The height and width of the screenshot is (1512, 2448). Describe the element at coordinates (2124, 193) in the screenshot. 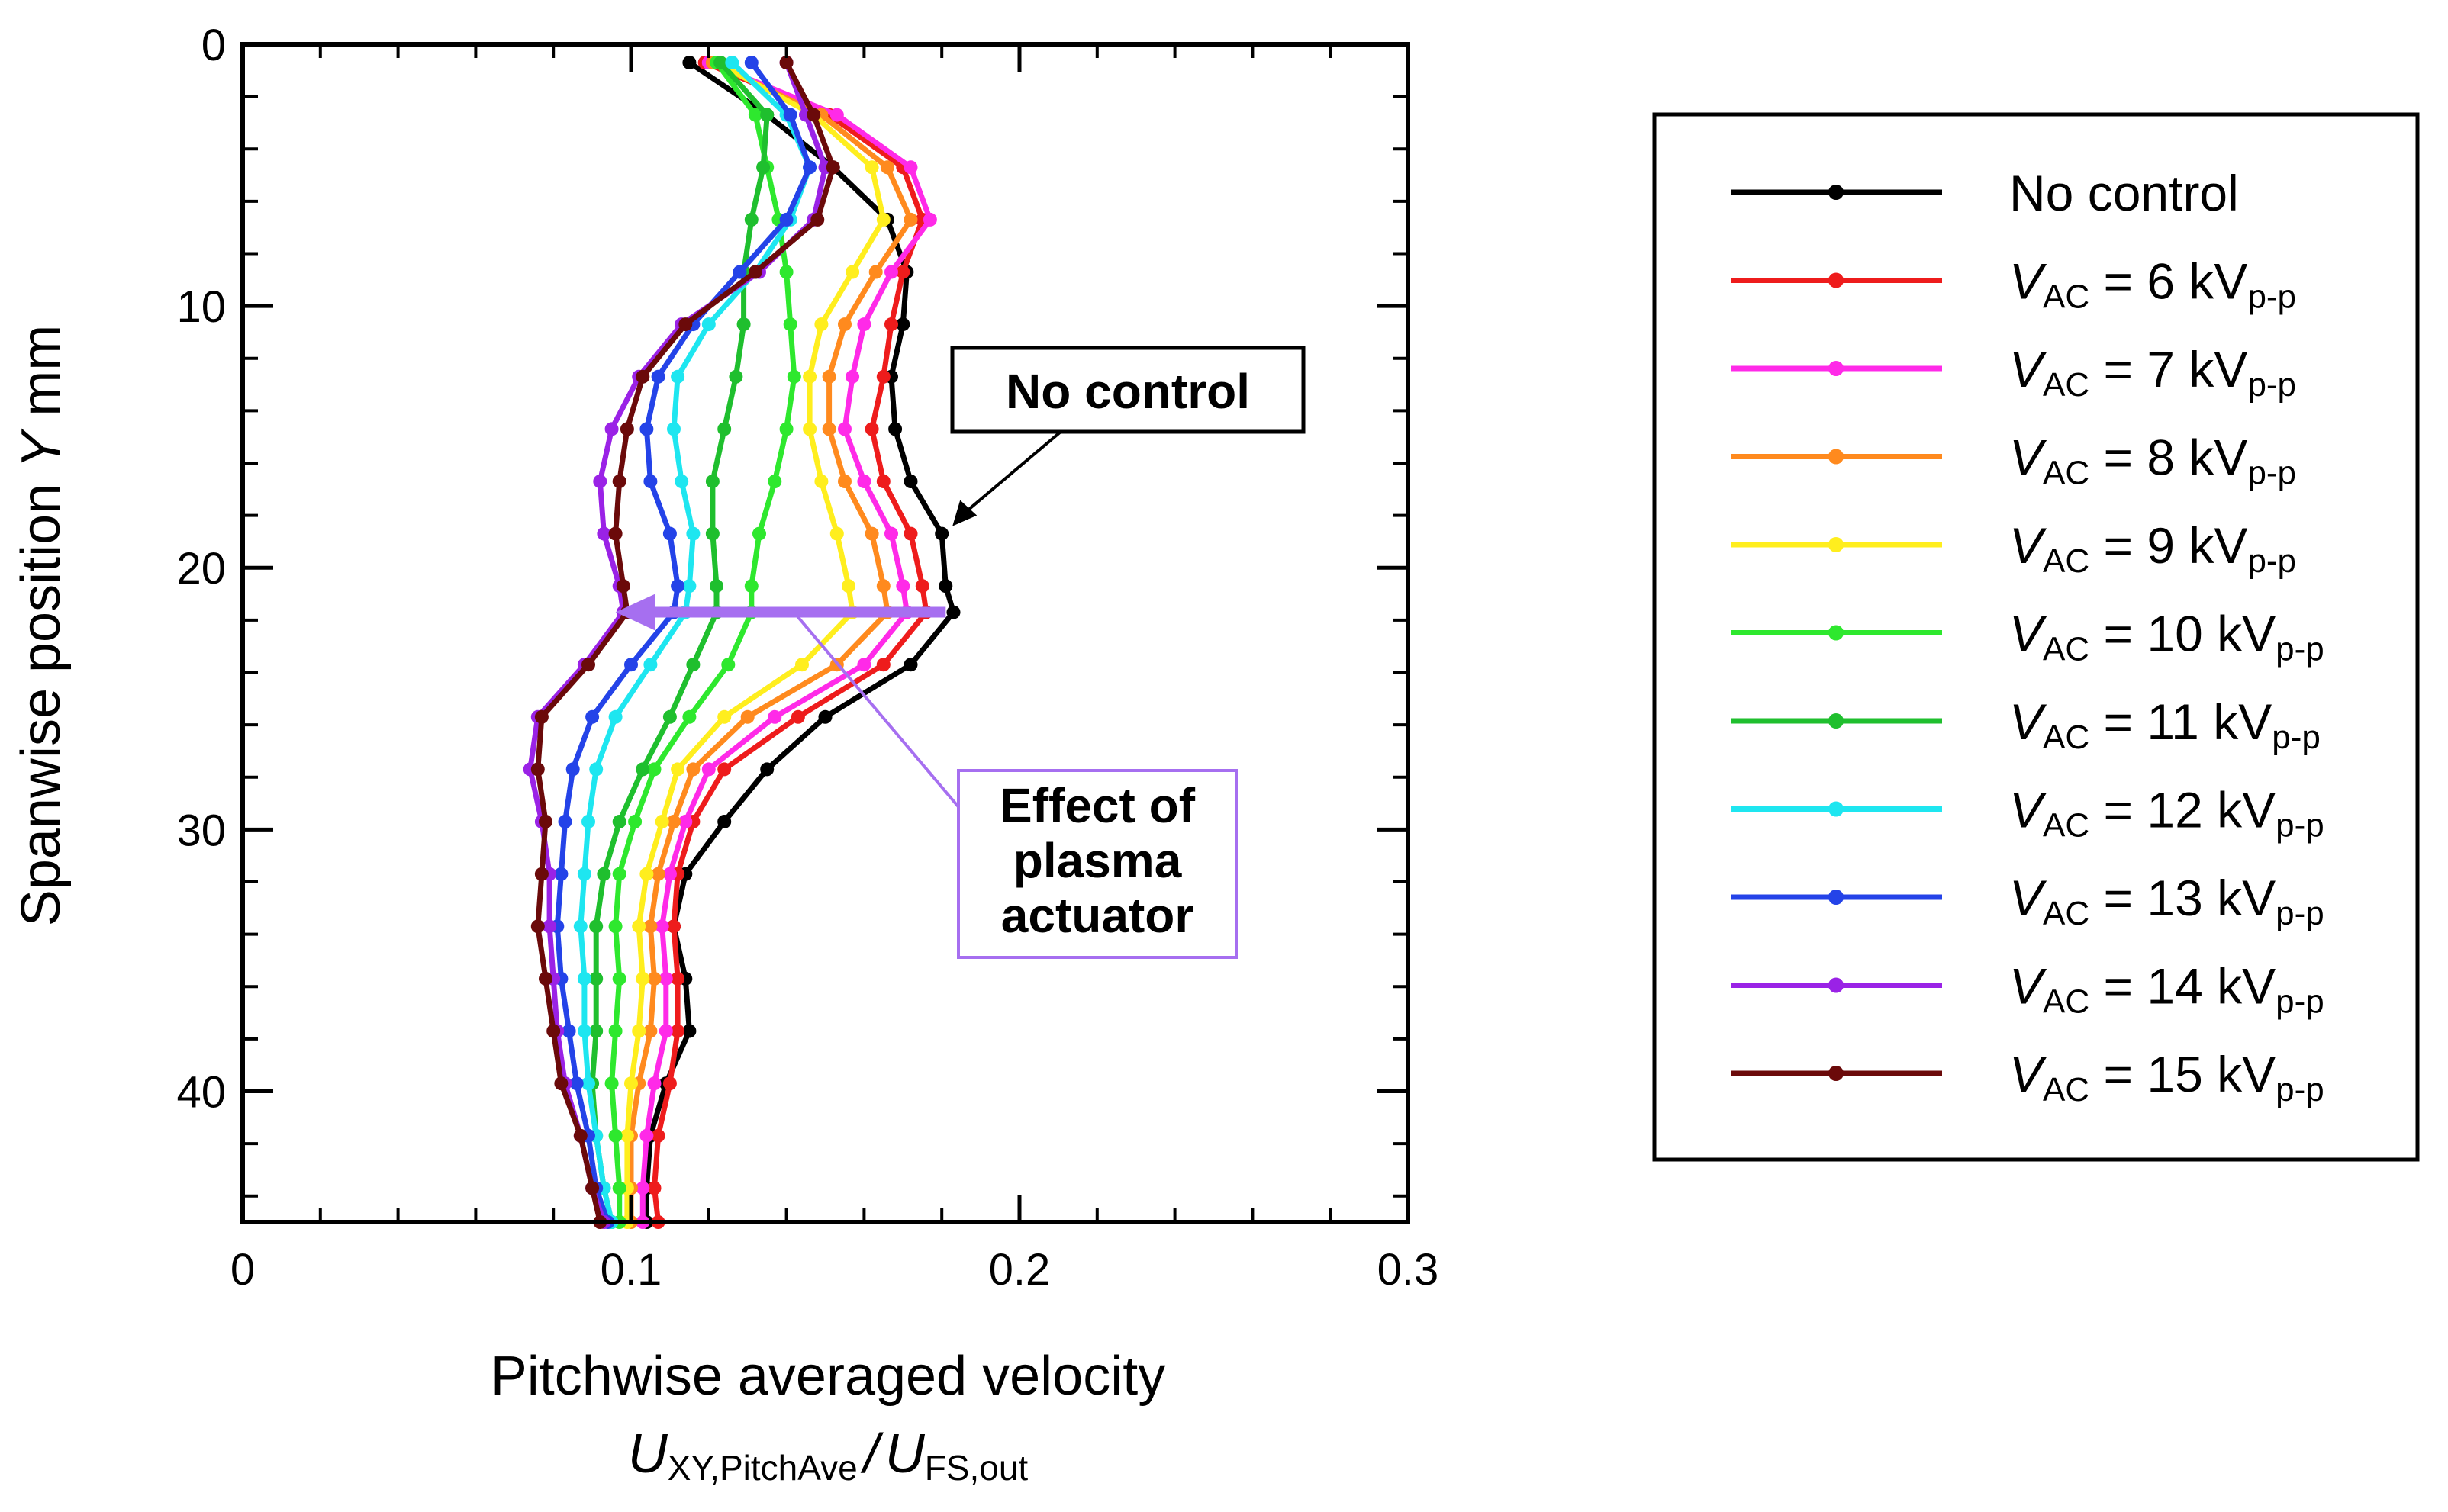

I see `legend-label: No control` at that location.